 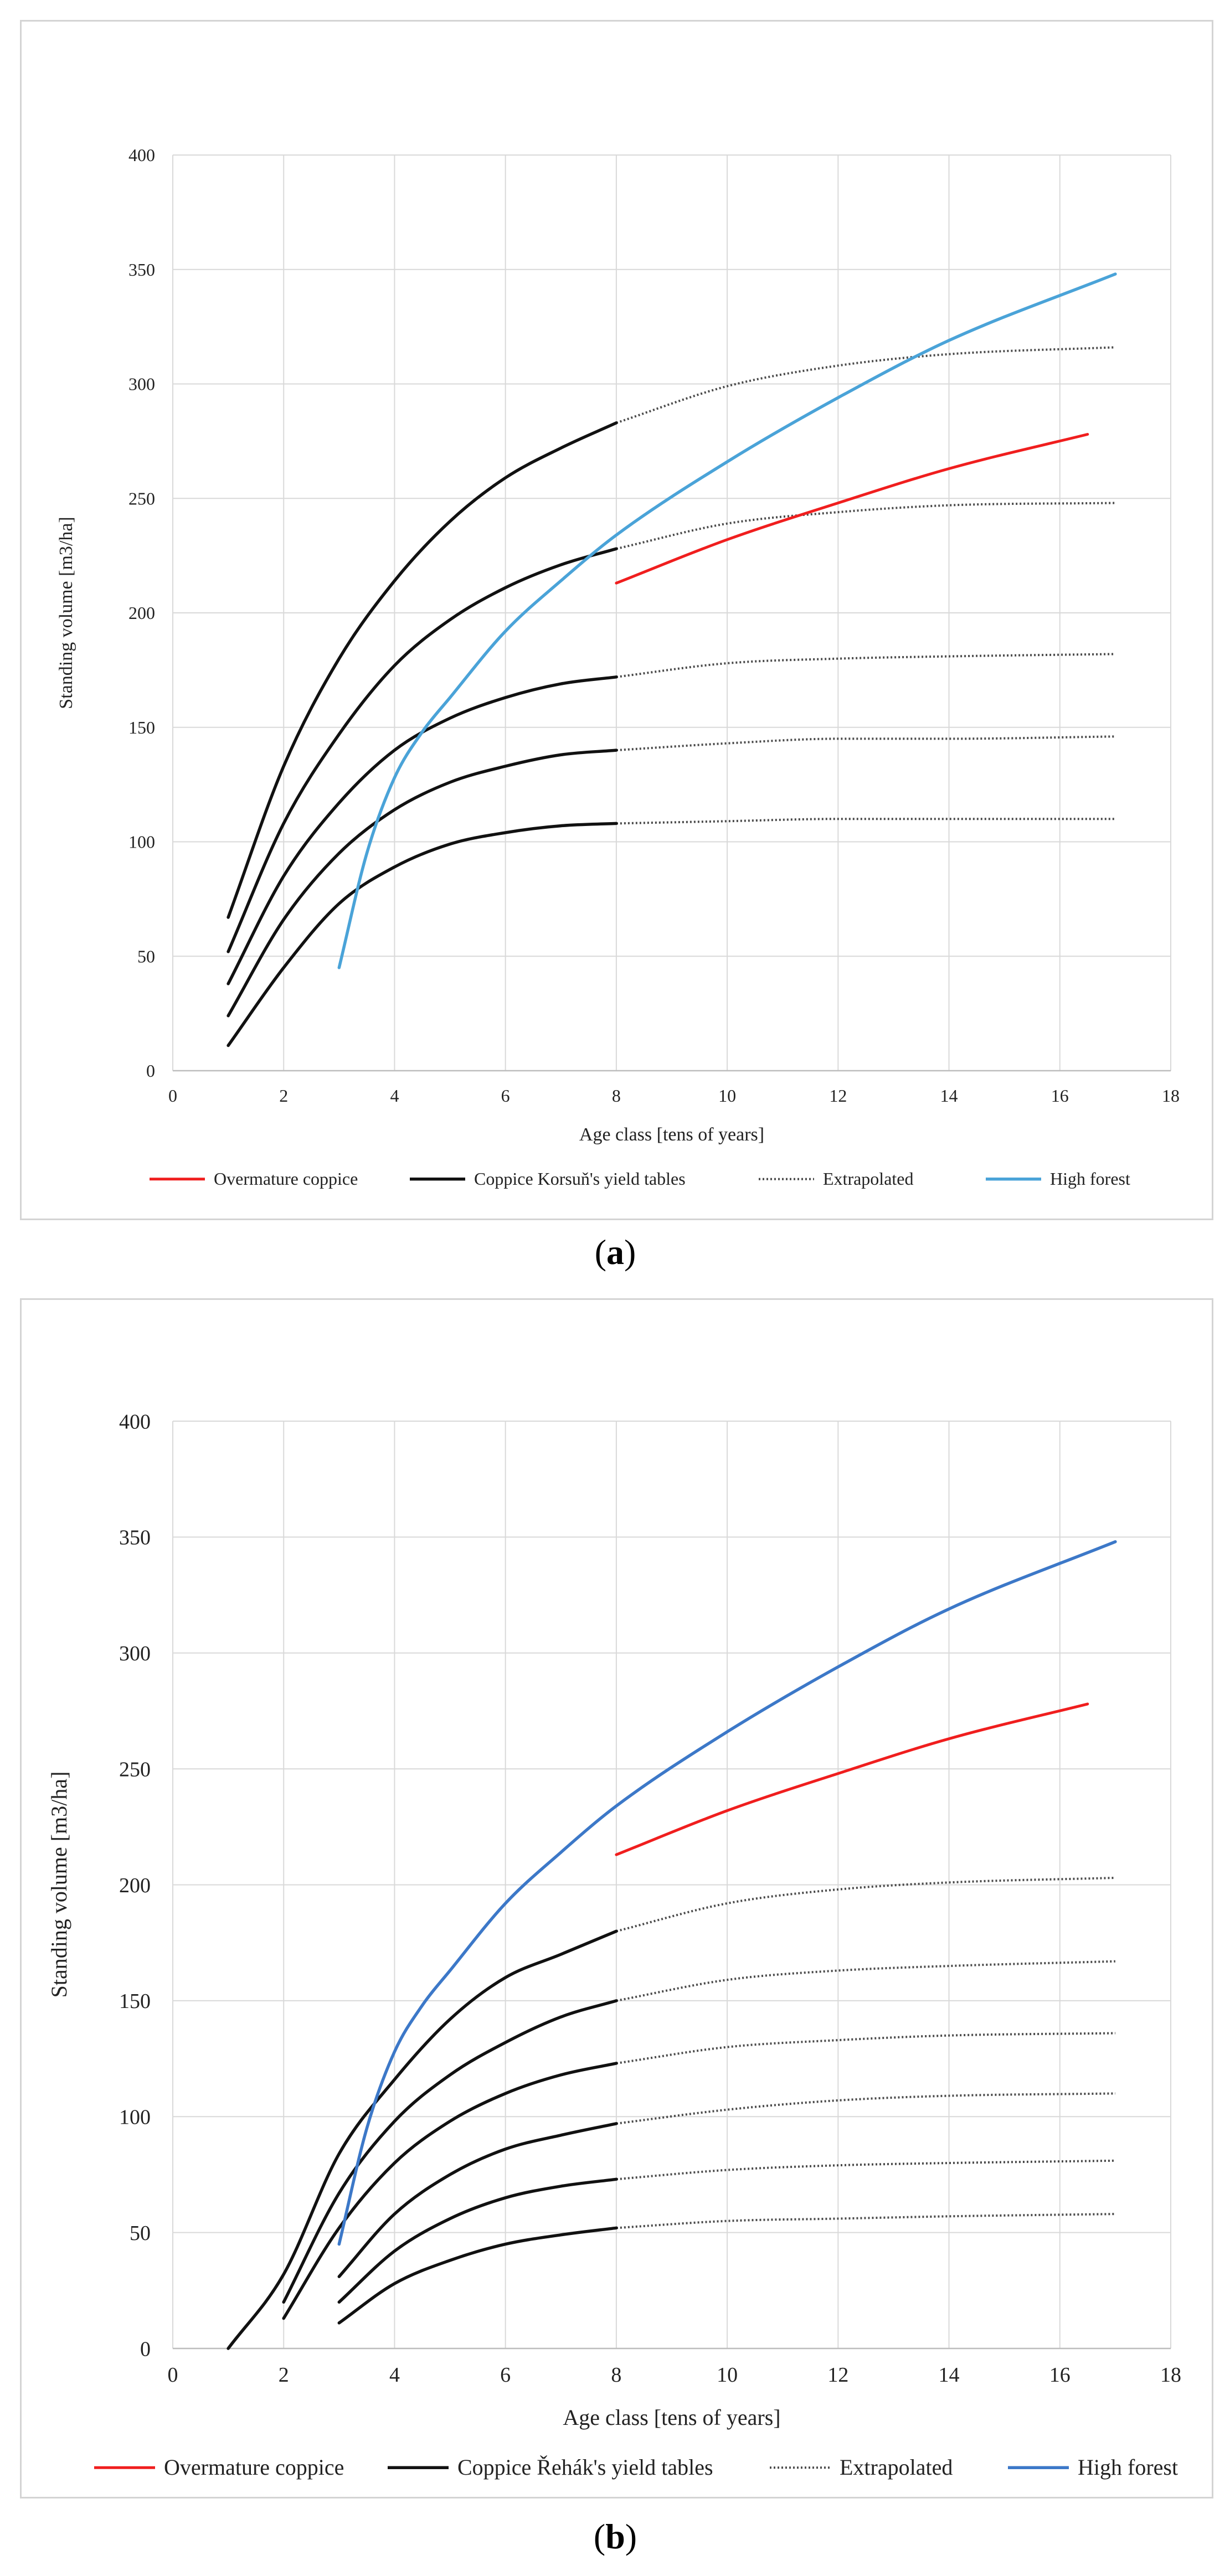 What do you see at coordinates (1090, 1179) in the screenshot?
I see `chart-a-legend-label-high_forest: High forest` at bounding box center [1090, 1179].